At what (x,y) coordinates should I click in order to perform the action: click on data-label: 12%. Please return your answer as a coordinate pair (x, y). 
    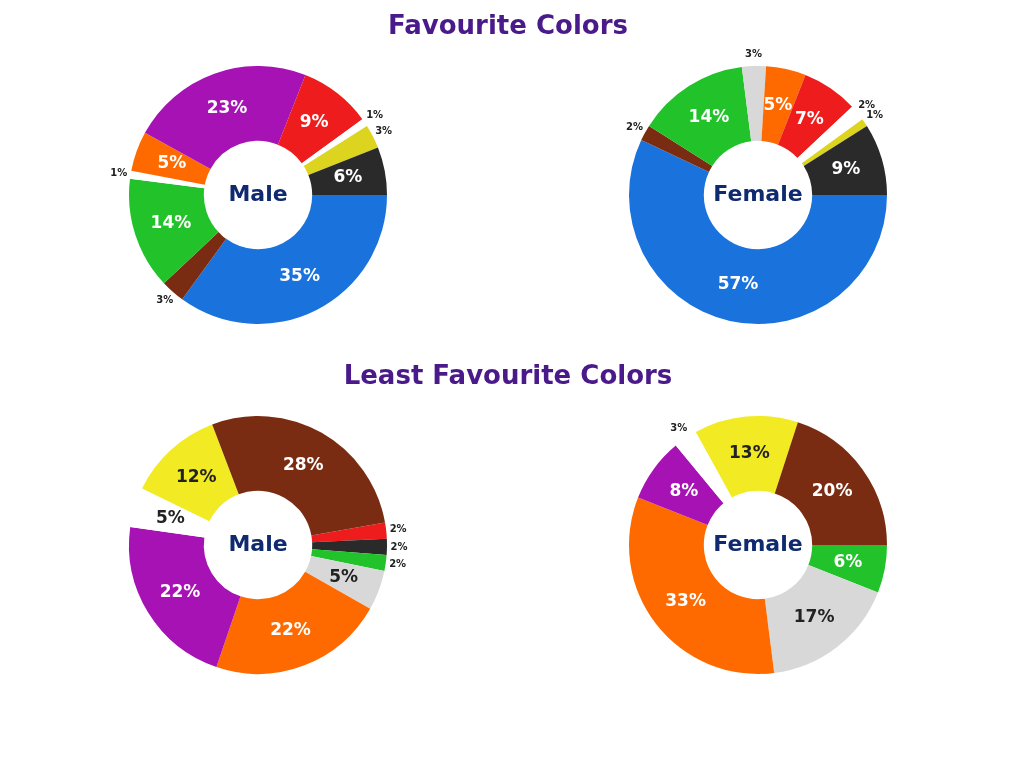
    Looking at the image, I should click on (196, 475).